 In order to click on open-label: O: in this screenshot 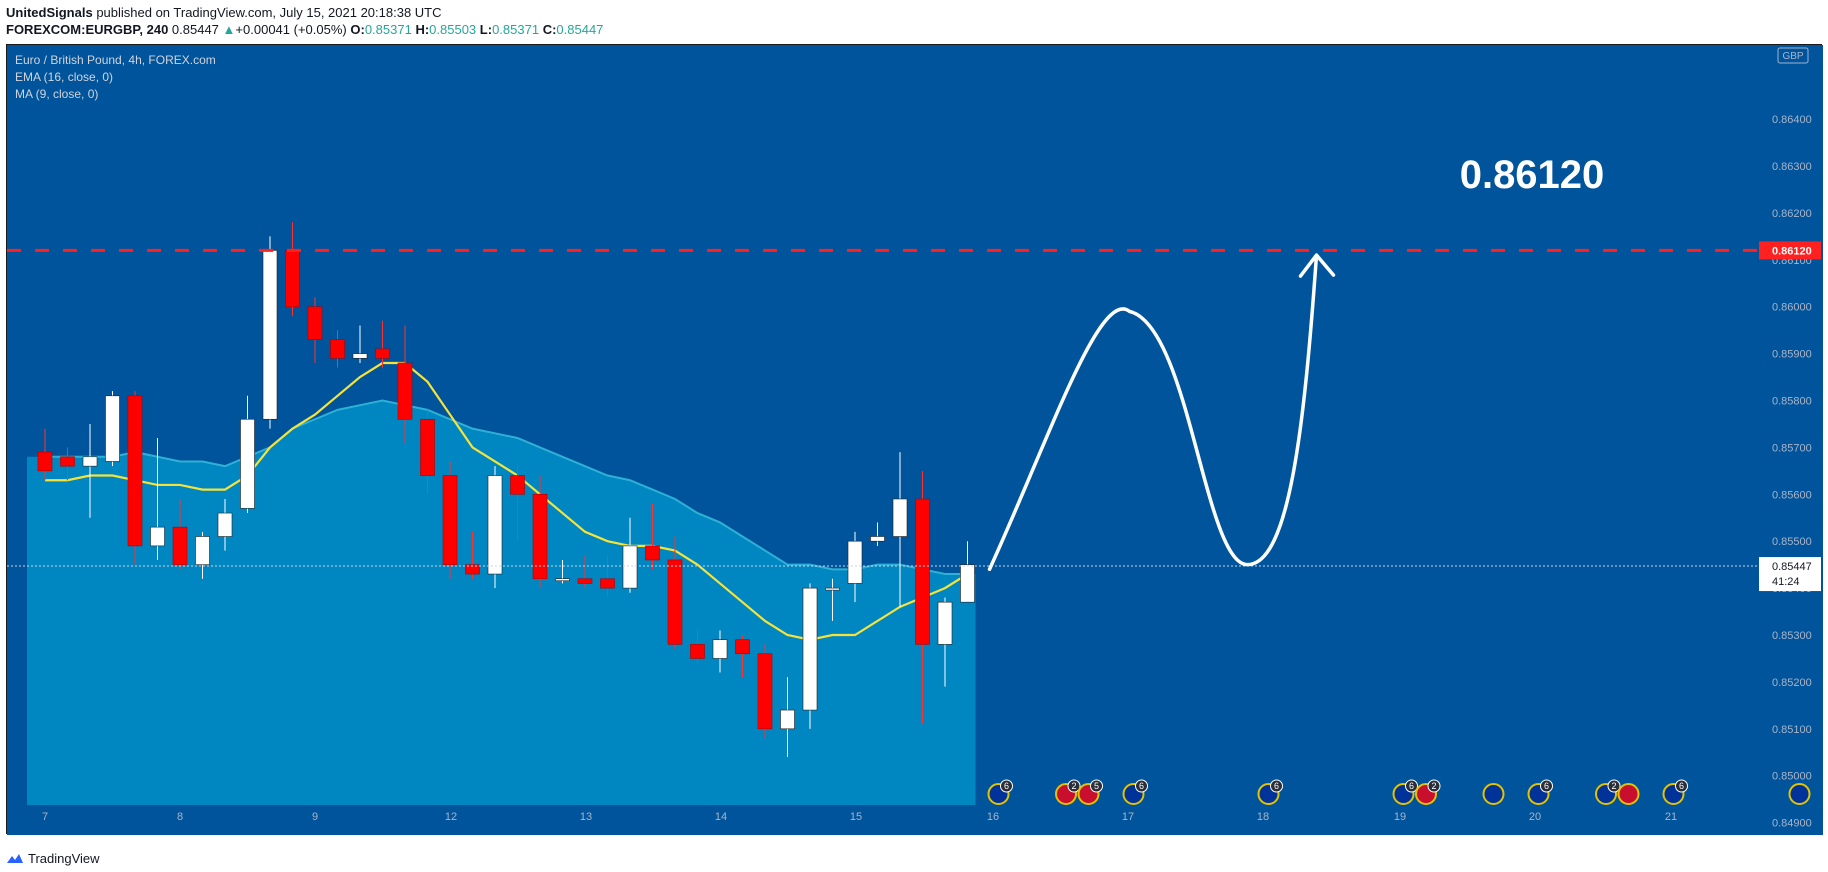, I will do `click(357, 29)`.